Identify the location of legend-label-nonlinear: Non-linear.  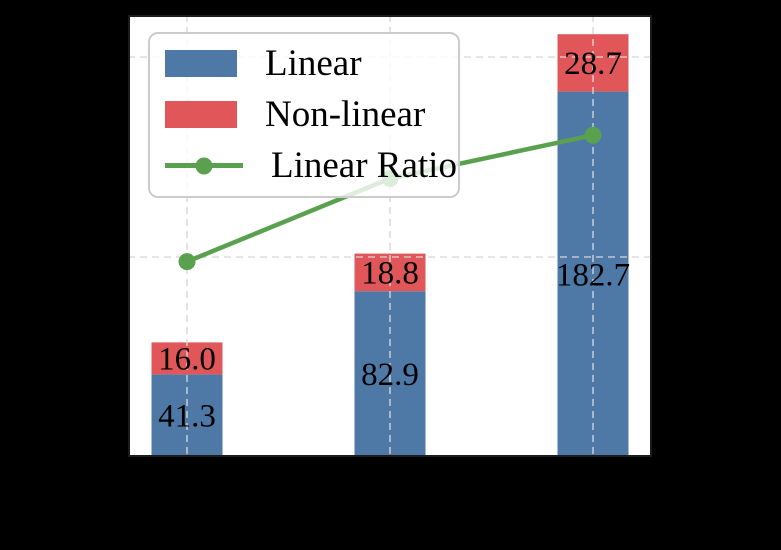
(345, 114).